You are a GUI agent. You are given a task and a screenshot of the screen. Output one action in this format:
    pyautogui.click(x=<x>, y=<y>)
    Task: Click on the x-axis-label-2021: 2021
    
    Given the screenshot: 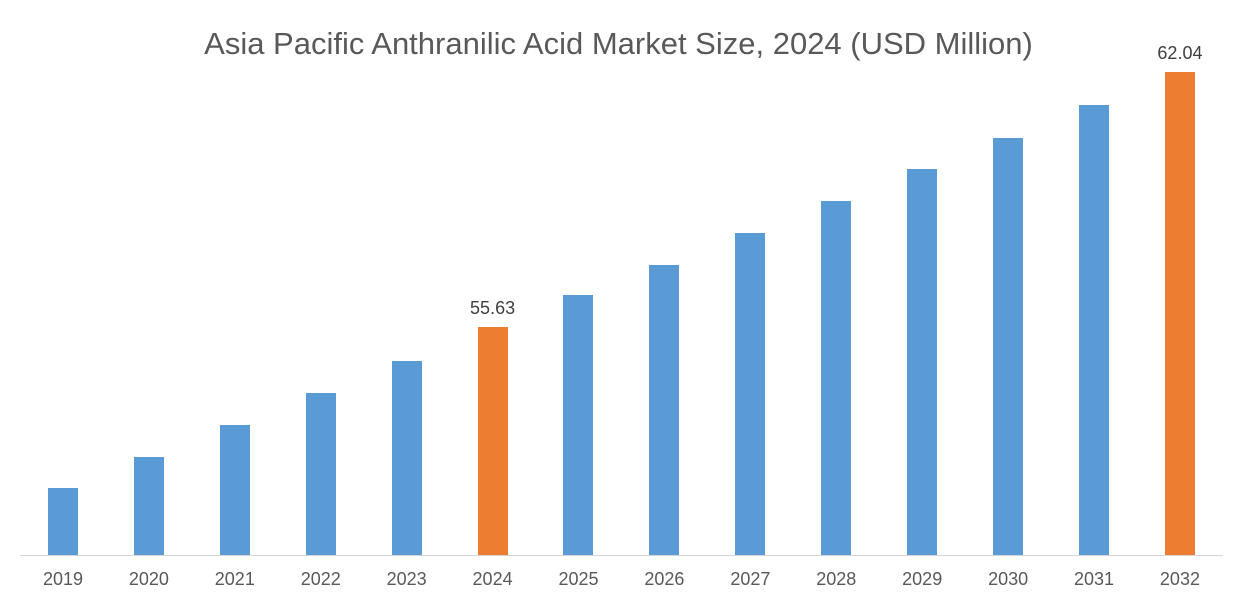 What is the action you would take?
    pyautogui.click(x=234, y=579)
    